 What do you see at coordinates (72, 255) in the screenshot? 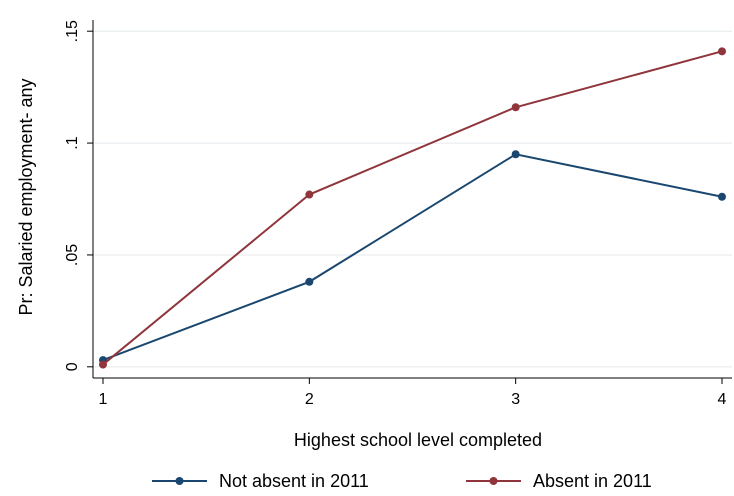
I see `y-tick-label: .05` at bounding box center [72, 255].